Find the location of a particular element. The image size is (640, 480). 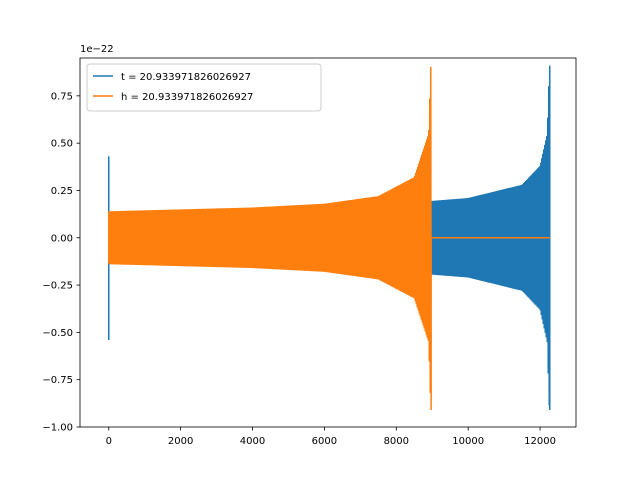

y-tick-label: −0.75 is located at coordinates (57, 380).